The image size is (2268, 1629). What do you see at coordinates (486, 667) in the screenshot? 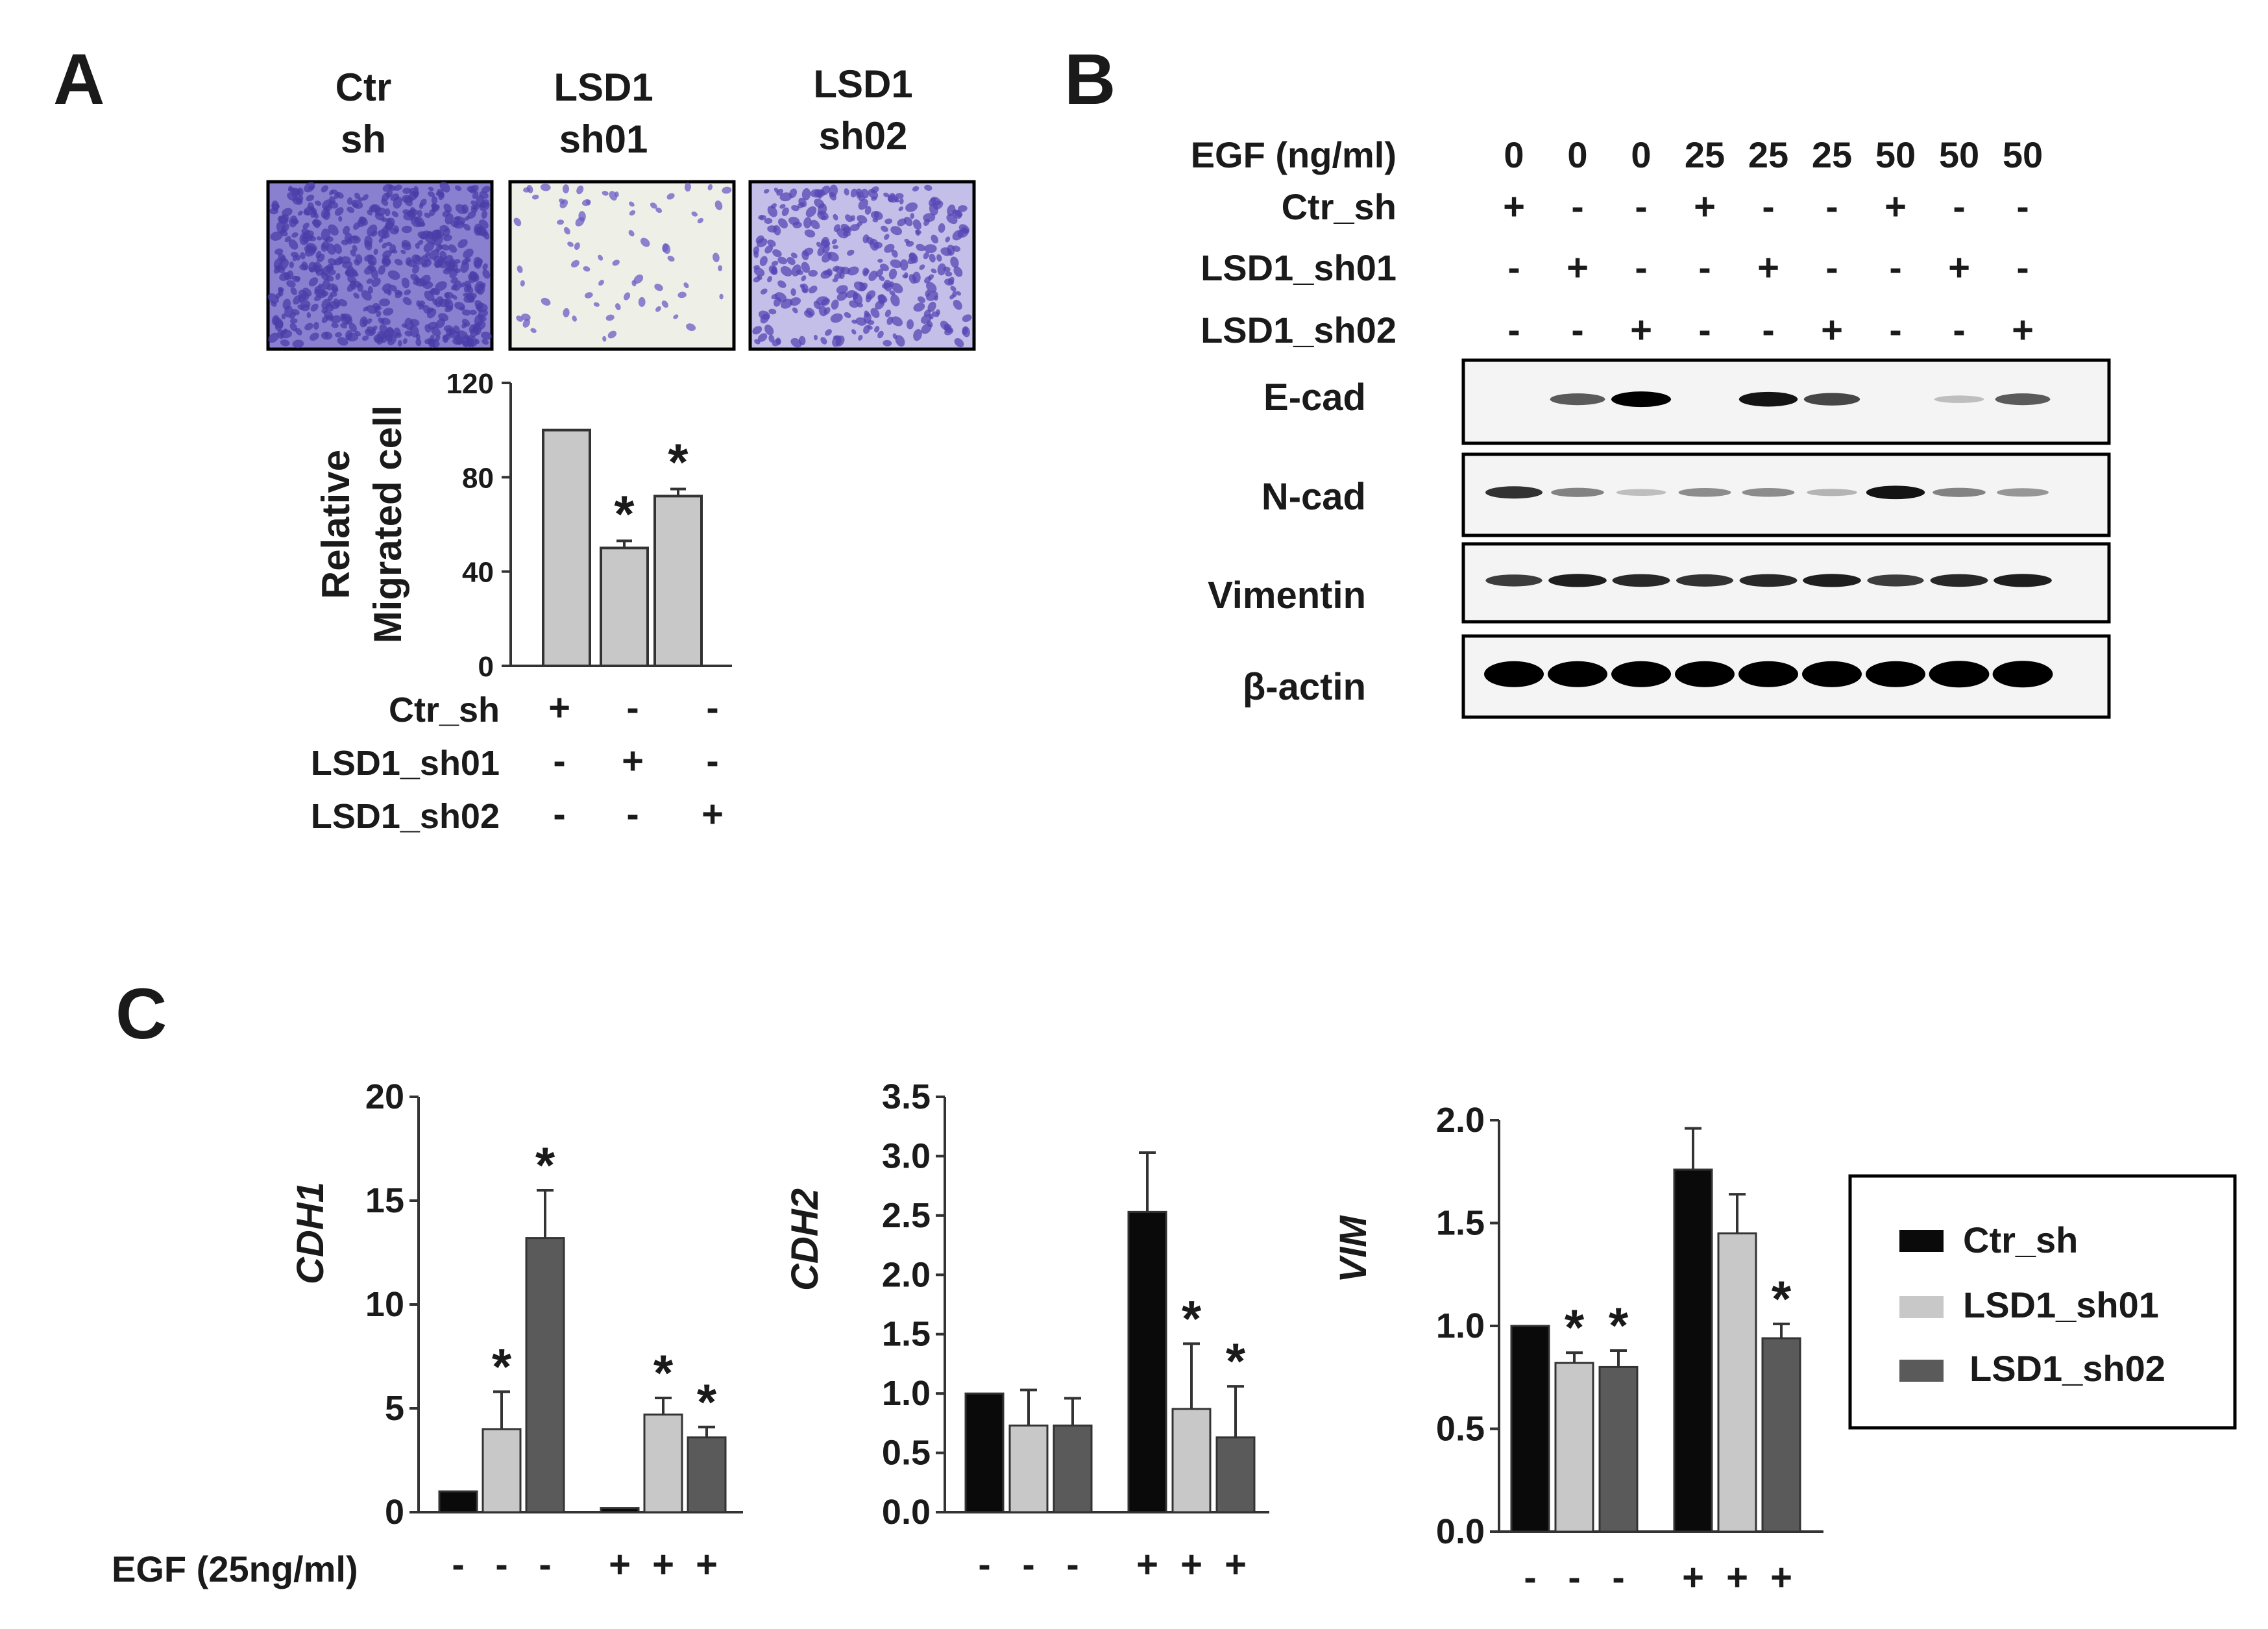
I see `y-tick-label: 0` at bounding box center [486, 667].